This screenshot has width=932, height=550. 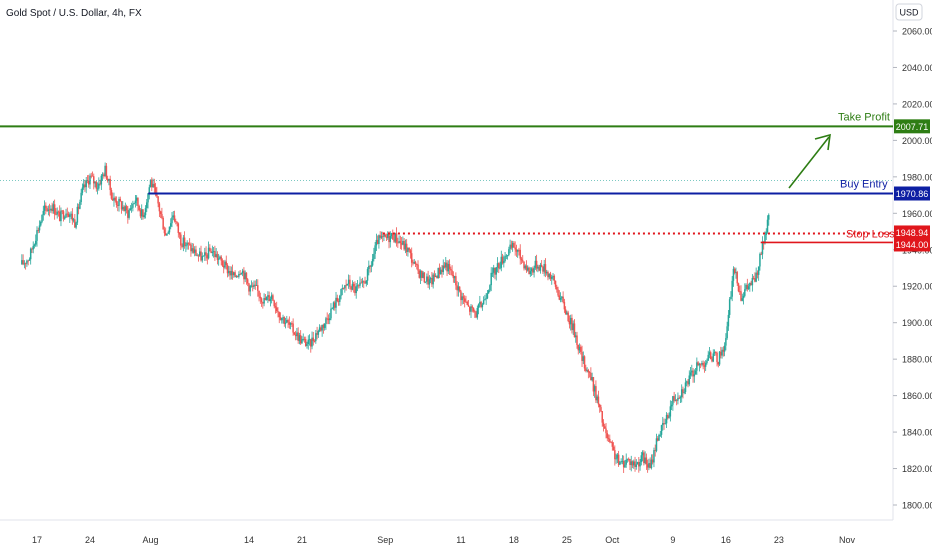 What do you see at coordinates (74, 13) in the screenshot?
I see `chart-title: Gold Spot / U.S. Dollar, 4h, FX` at bounding box center [74, 13].